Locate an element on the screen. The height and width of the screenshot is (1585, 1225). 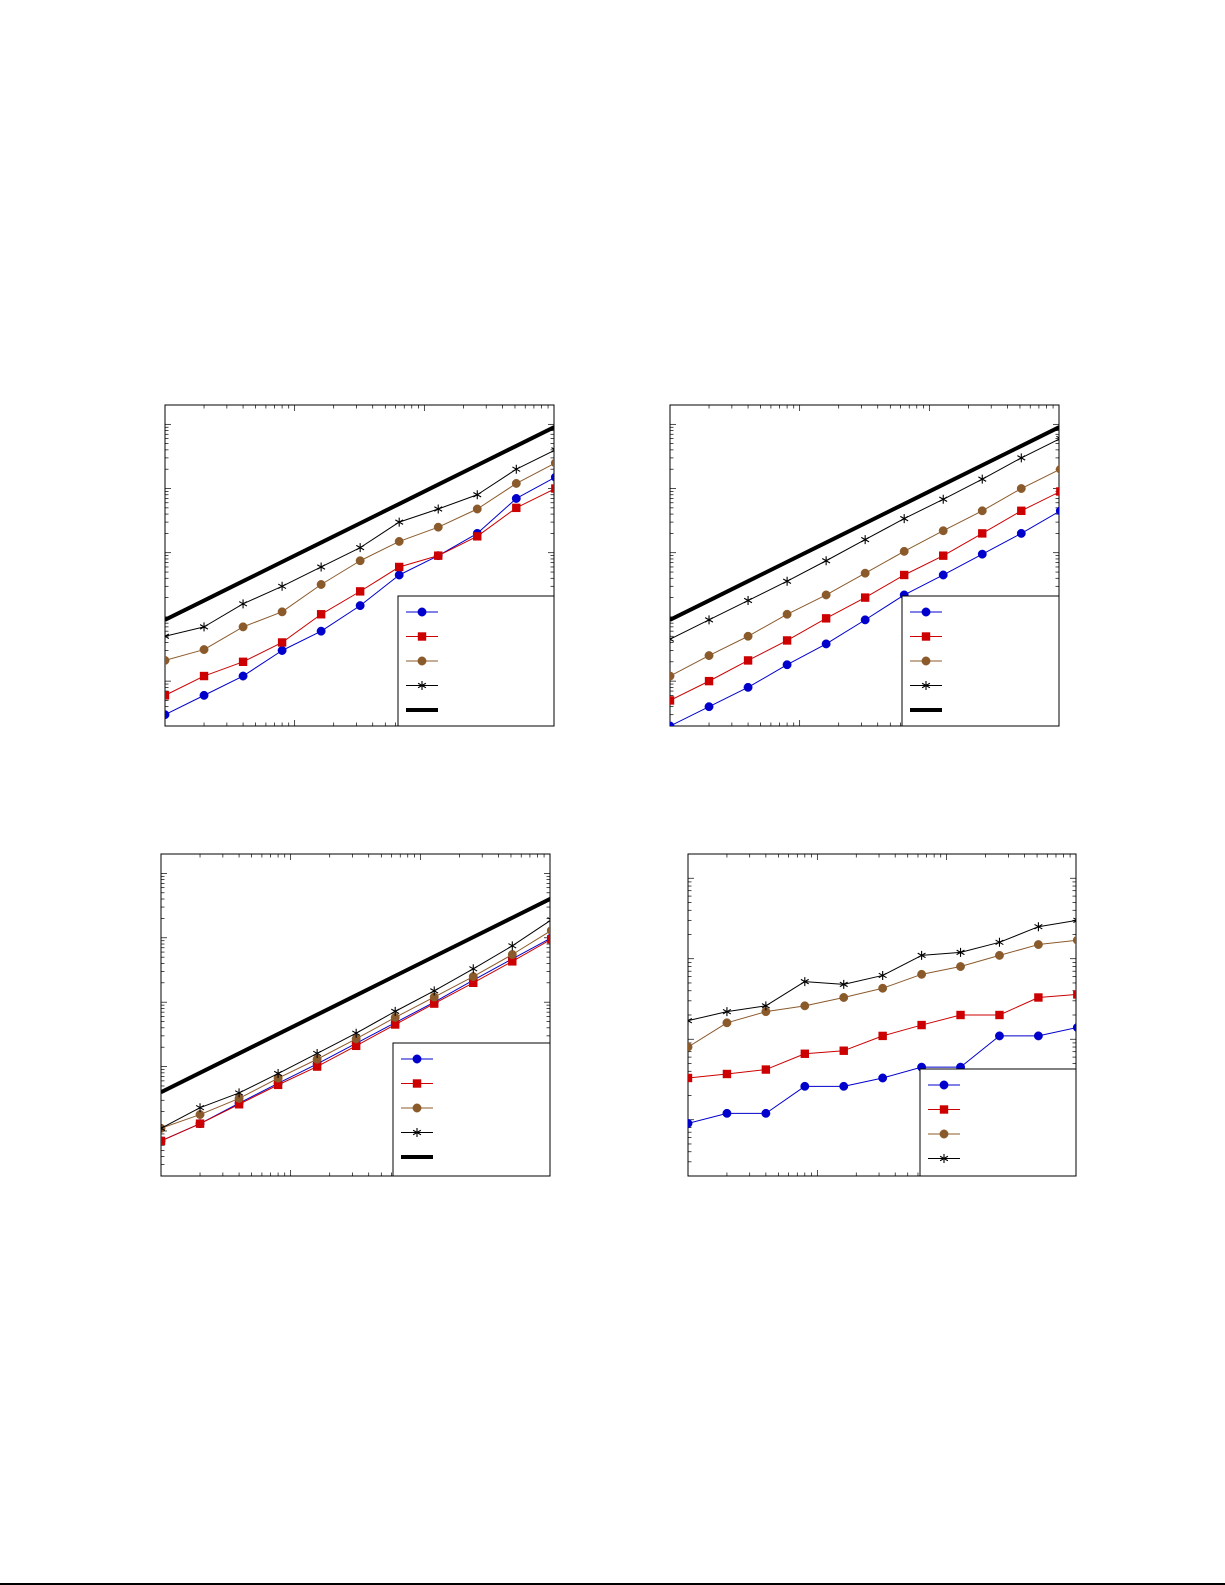
series-2-line is located at coordinates (882, 1036).